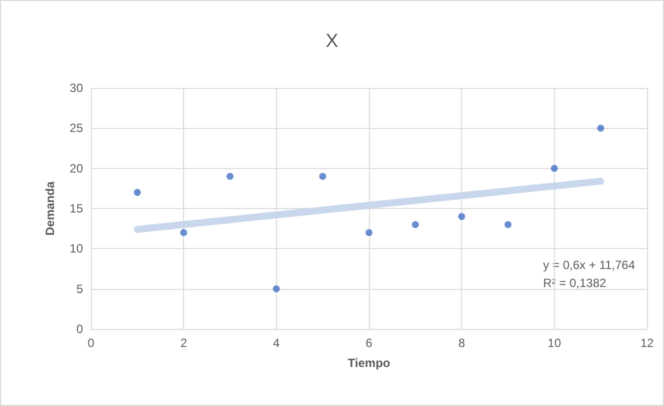 Image resolution: width=664 pixels, height=406 pixels. What do you see at coordinates (80, 289) in the screenshot?
I see `y-tick-label: 5` at bounding box center [80, 289].